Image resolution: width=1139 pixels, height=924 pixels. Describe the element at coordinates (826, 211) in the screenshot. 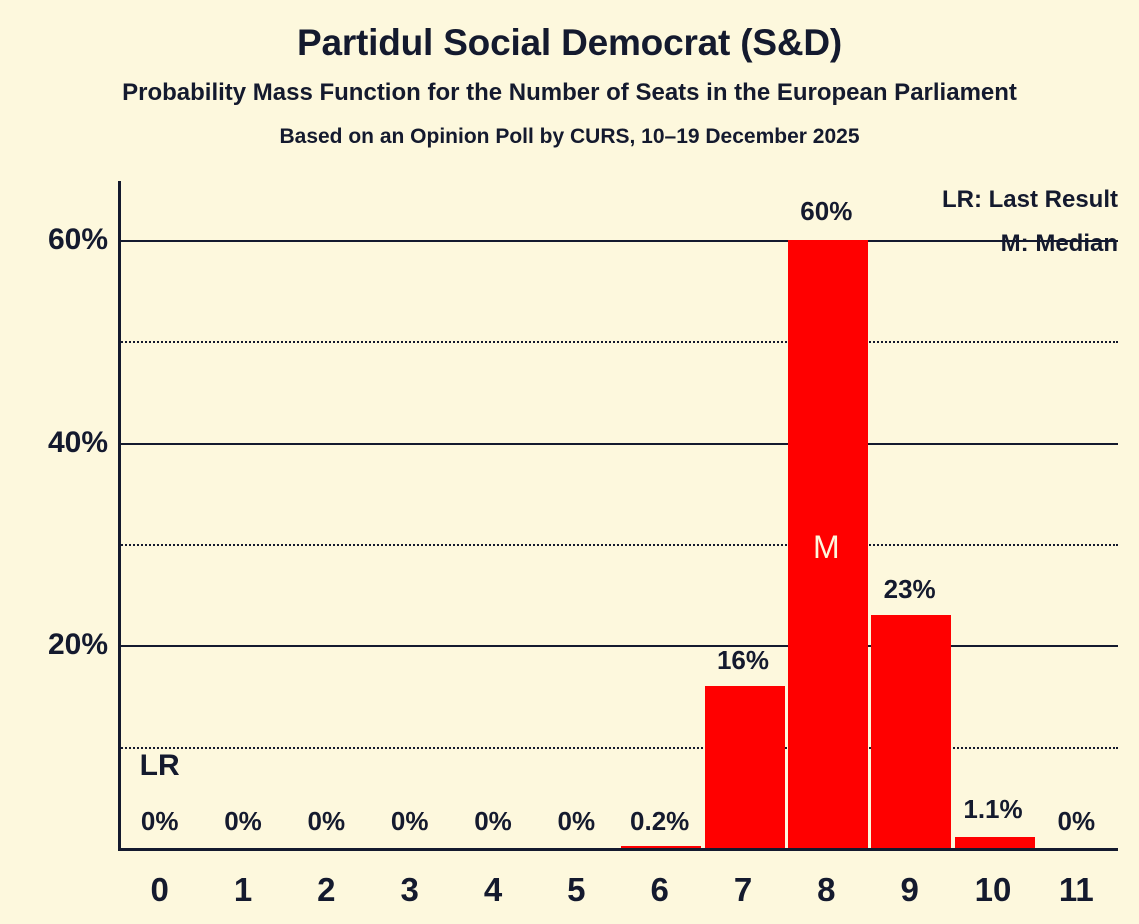

I see `bar-value-label-8: 60%` at that location.